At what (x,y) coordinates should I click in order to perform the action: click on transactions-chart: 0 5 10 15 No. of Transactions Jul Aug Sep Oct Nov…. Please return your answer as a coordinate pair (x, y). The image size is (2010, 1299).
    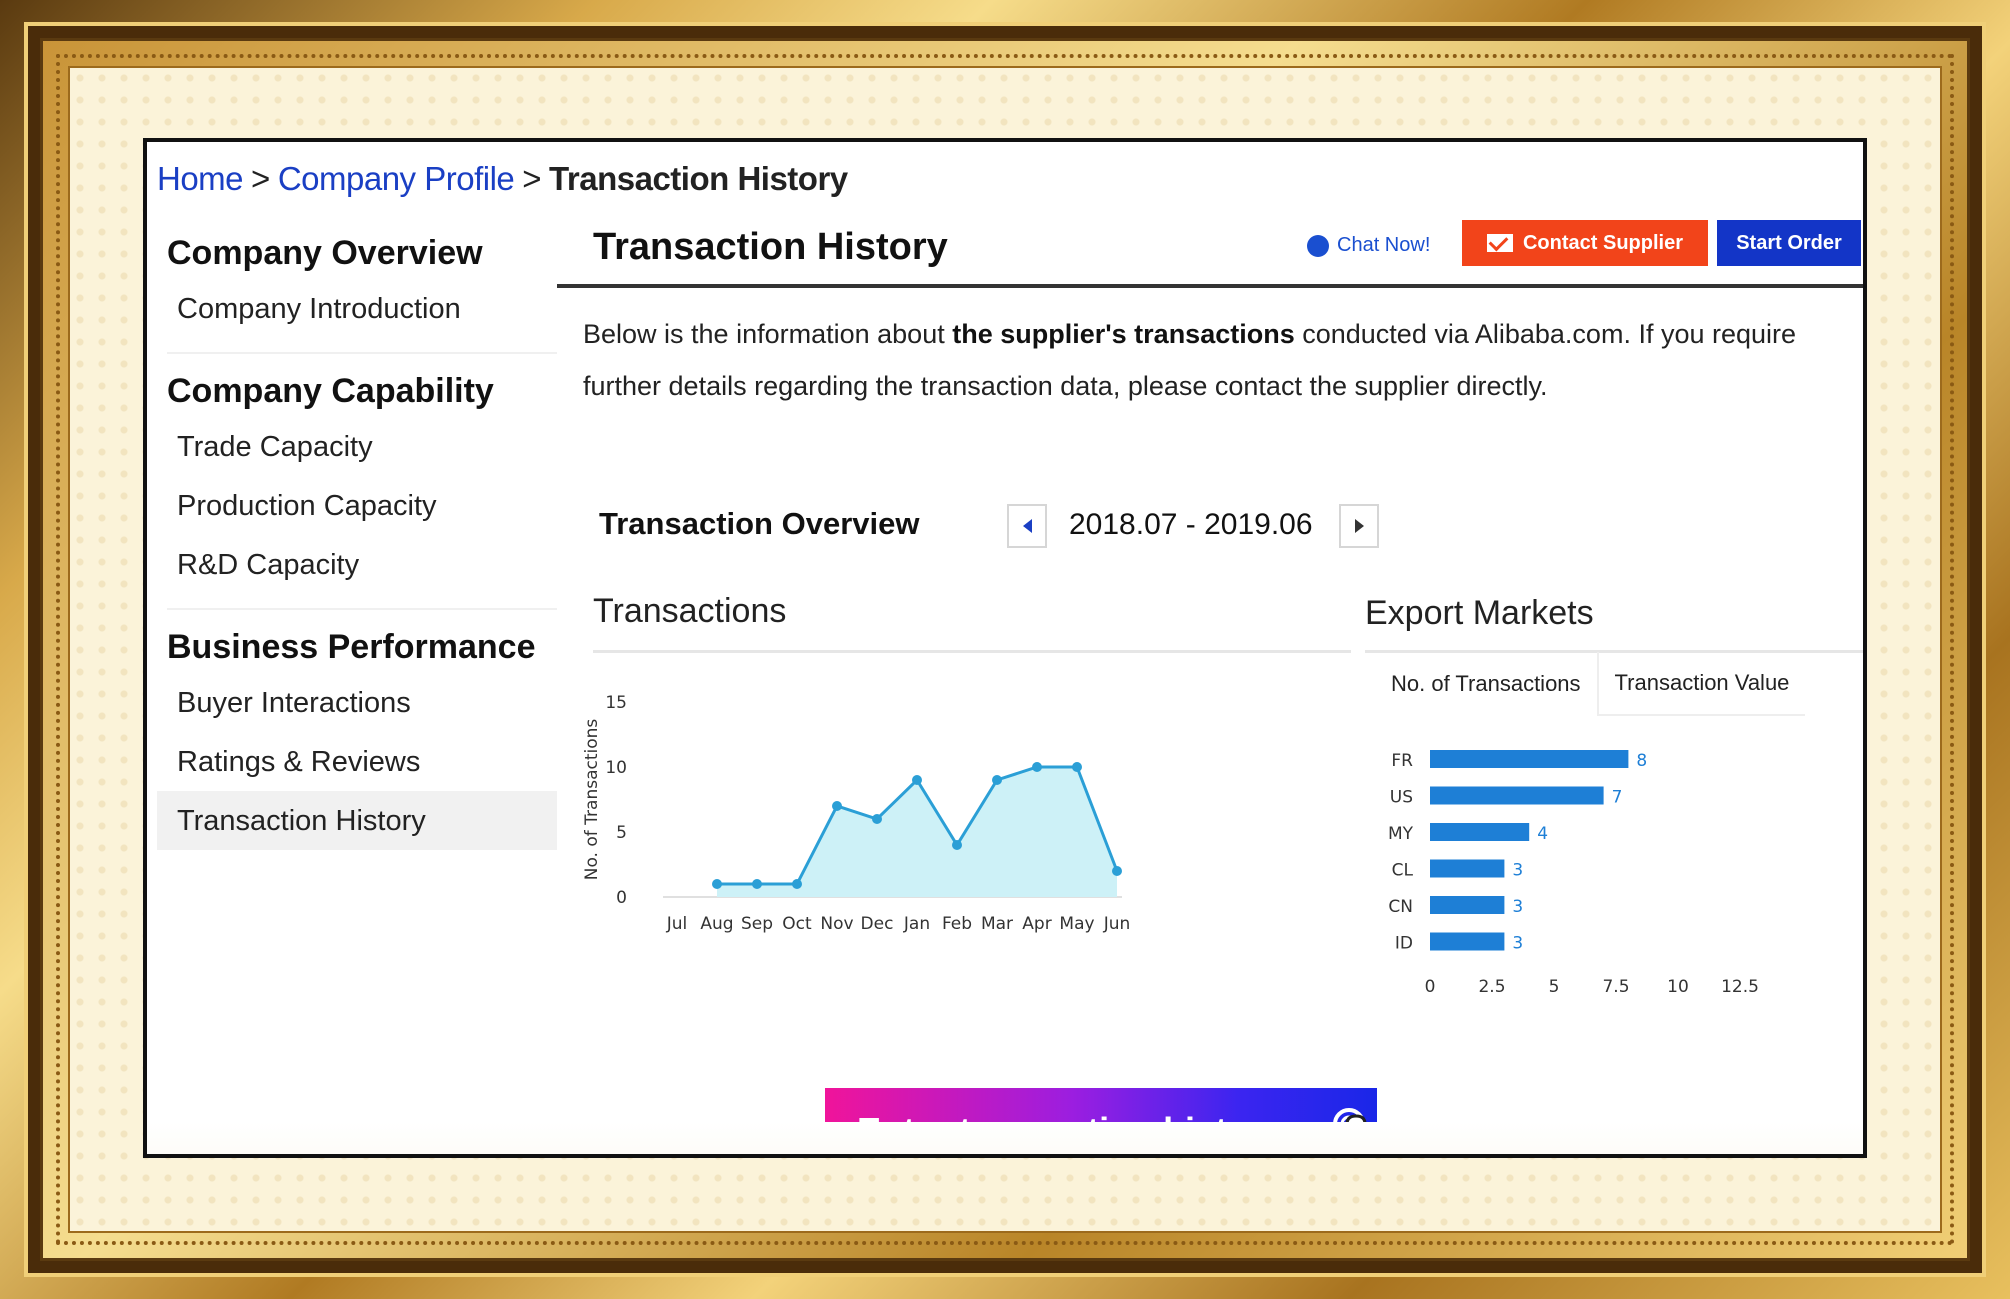
    Looking at the image, I should click on (967, 822).